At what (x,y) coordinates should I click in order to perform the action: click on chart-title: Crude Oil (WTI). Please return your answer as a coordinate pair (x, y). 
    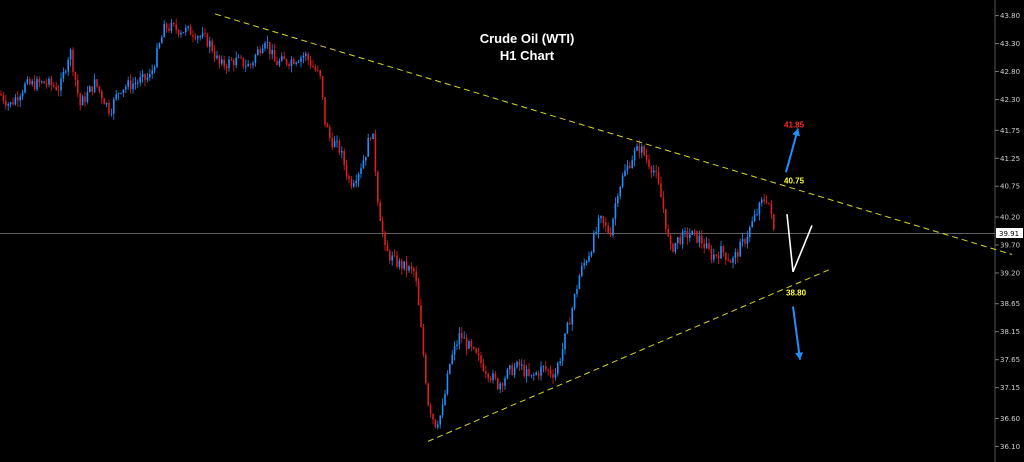
    Looking at the image, I should click on (527, 38).